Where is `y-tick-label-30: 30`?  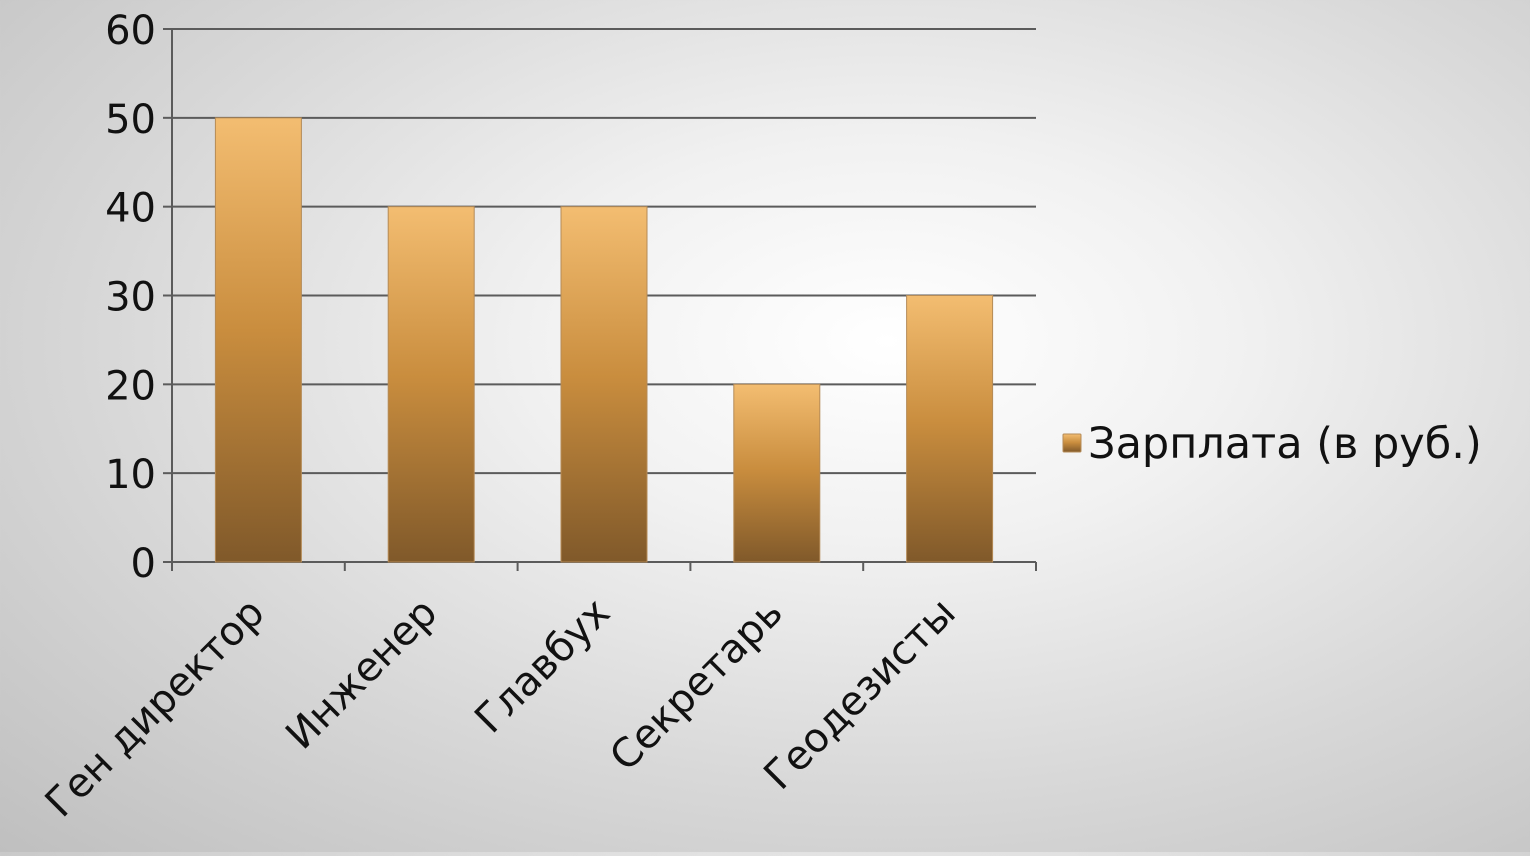
y-tick-label-30: 30 is located at coordinates (130, 298).